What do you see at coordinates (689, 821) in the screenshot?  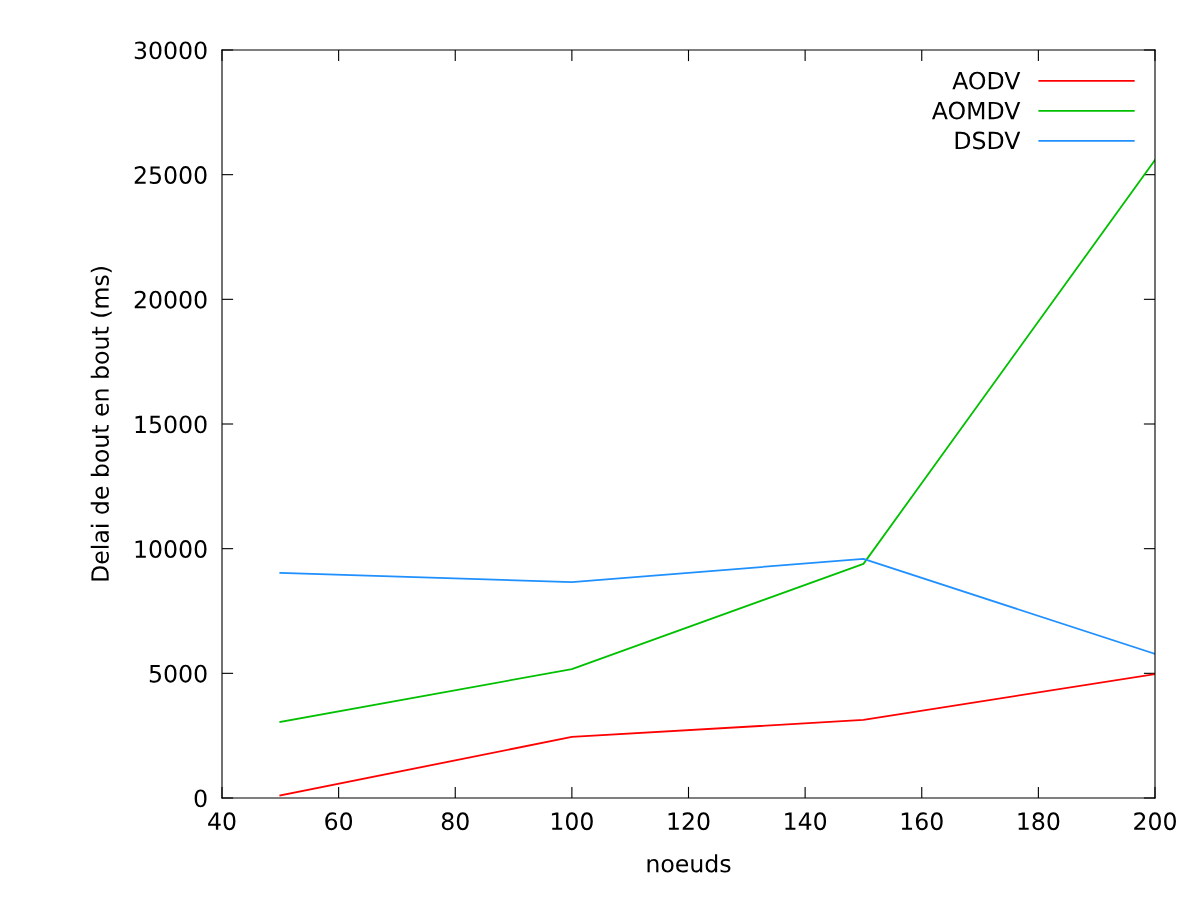 I see `x-tick-label: 120` at bounding box center [689, 821].